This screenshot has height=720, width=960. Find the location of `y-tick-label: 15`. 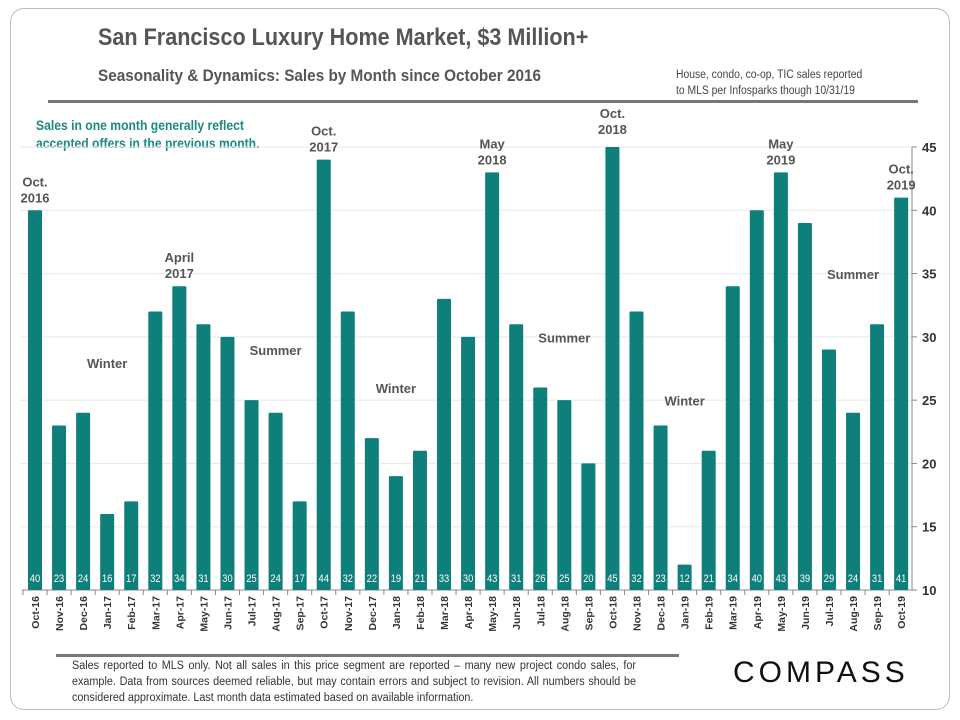

y-tick-label: 15 is located at coordinates (929, 527).